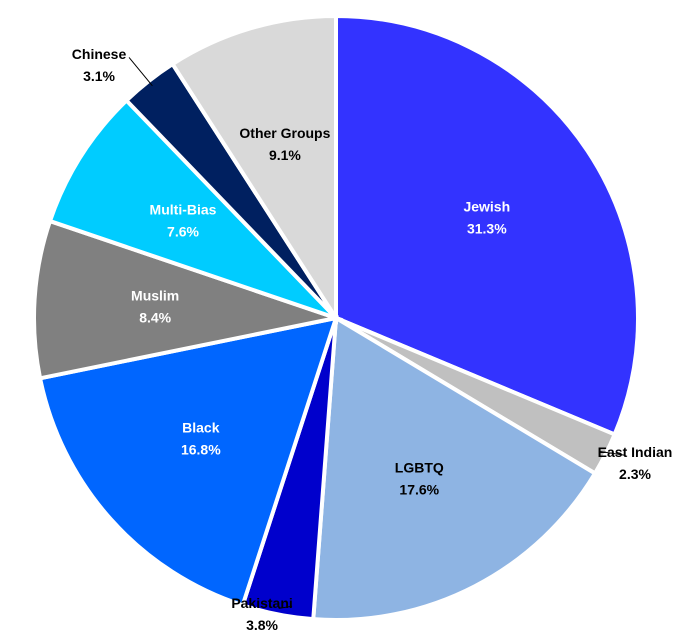 The height and width of the screenshot is (637, 675). What do you see at coordinates (261, 603) in the screenshot?
I see `slice-label: Pakistani` at bounding box center [261, 603].